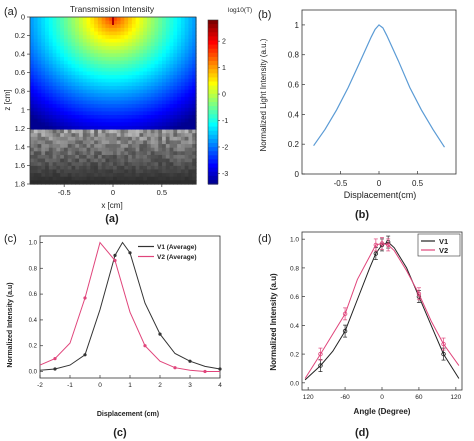 This screenshot has width=474, height=441. Describe the element at coordinates (224, 42) in the screenshot. I see `colorbar-tick-label: 2` at that location.